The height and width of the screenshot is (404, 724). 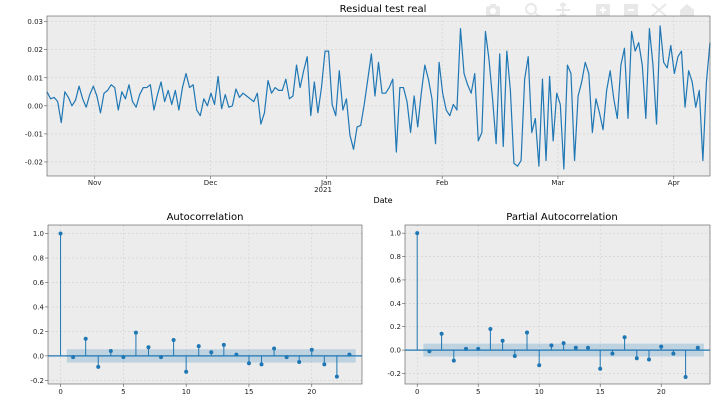 I want to click on x-axis-label: Date, so click(x=382, y=200).